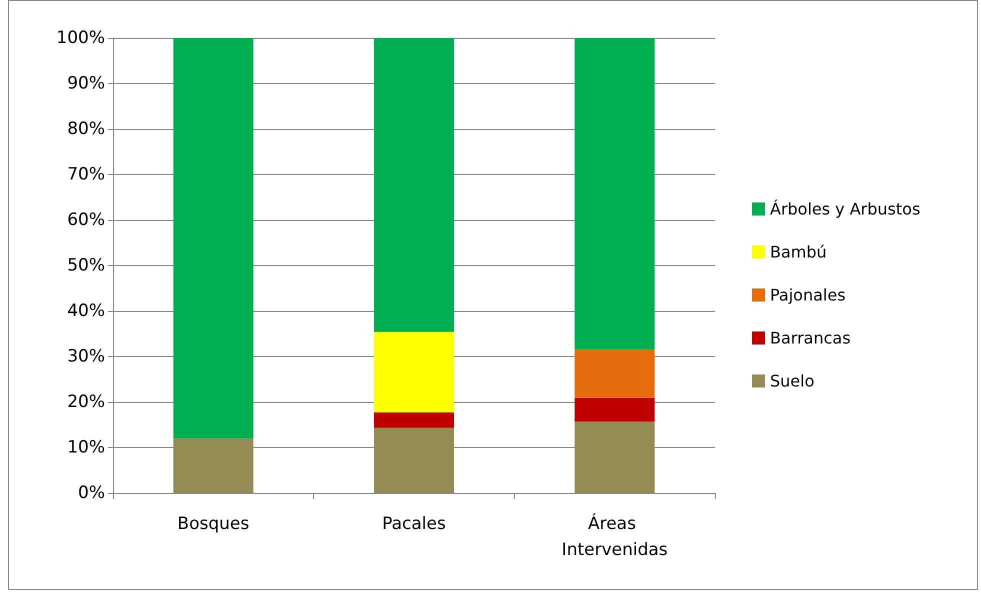 This screenshot has height=592, width=981. What do you see at coordinates (86, 356) in the screenshot?
I see `y-tick-label: 30%` at bounding box center [86, 356].